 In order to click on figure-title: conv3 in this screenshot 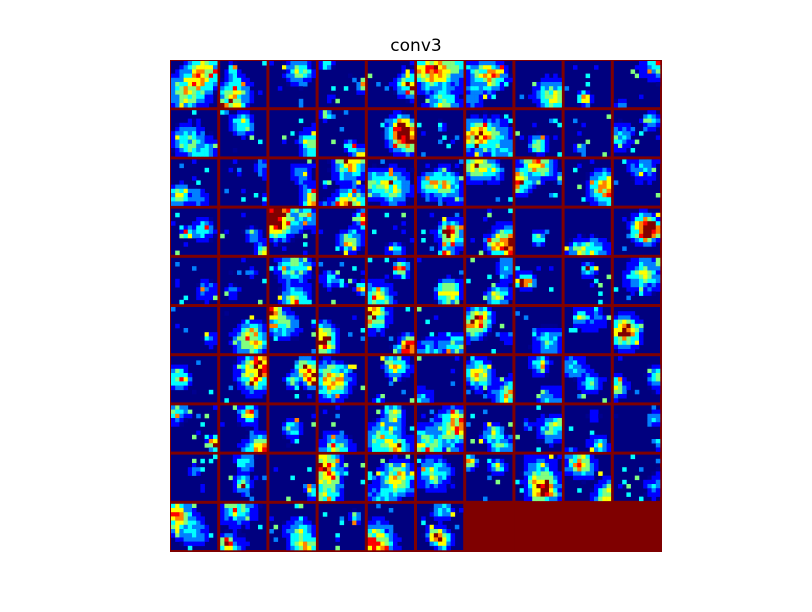, I will do `click(416, 46)`.